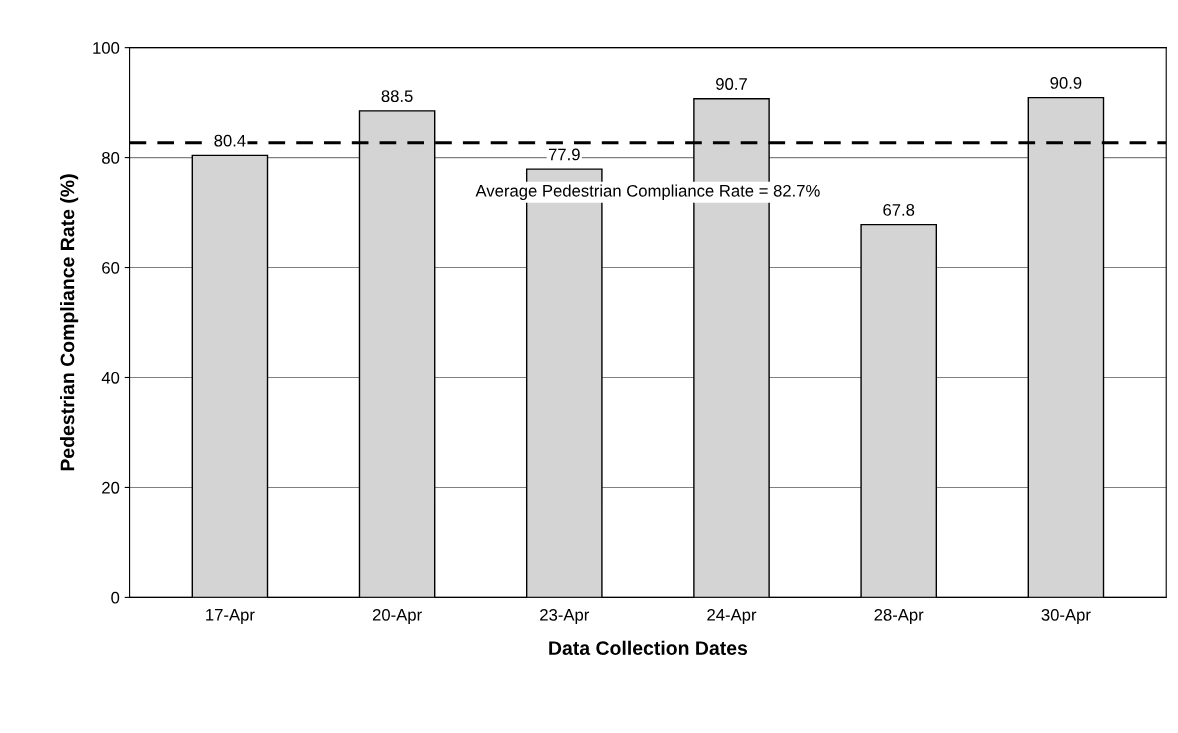 Image resolution: width=1178 pixels, height=733 pixels. What do you see at coordinates (565, 616) in the screenshot?
I see `x-tick-label: 23-Apr` at bounding box center [565, 616].